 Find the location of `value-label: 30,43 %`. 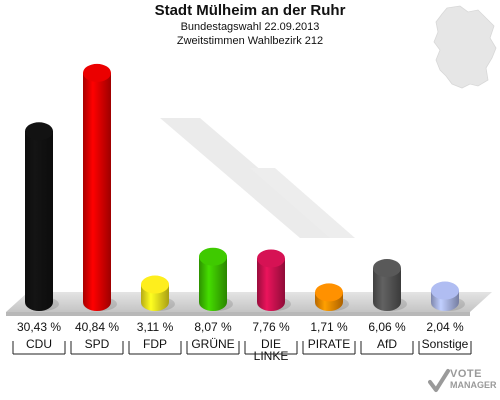

value-label: 30,43 % is located at coordinates (39, 327).